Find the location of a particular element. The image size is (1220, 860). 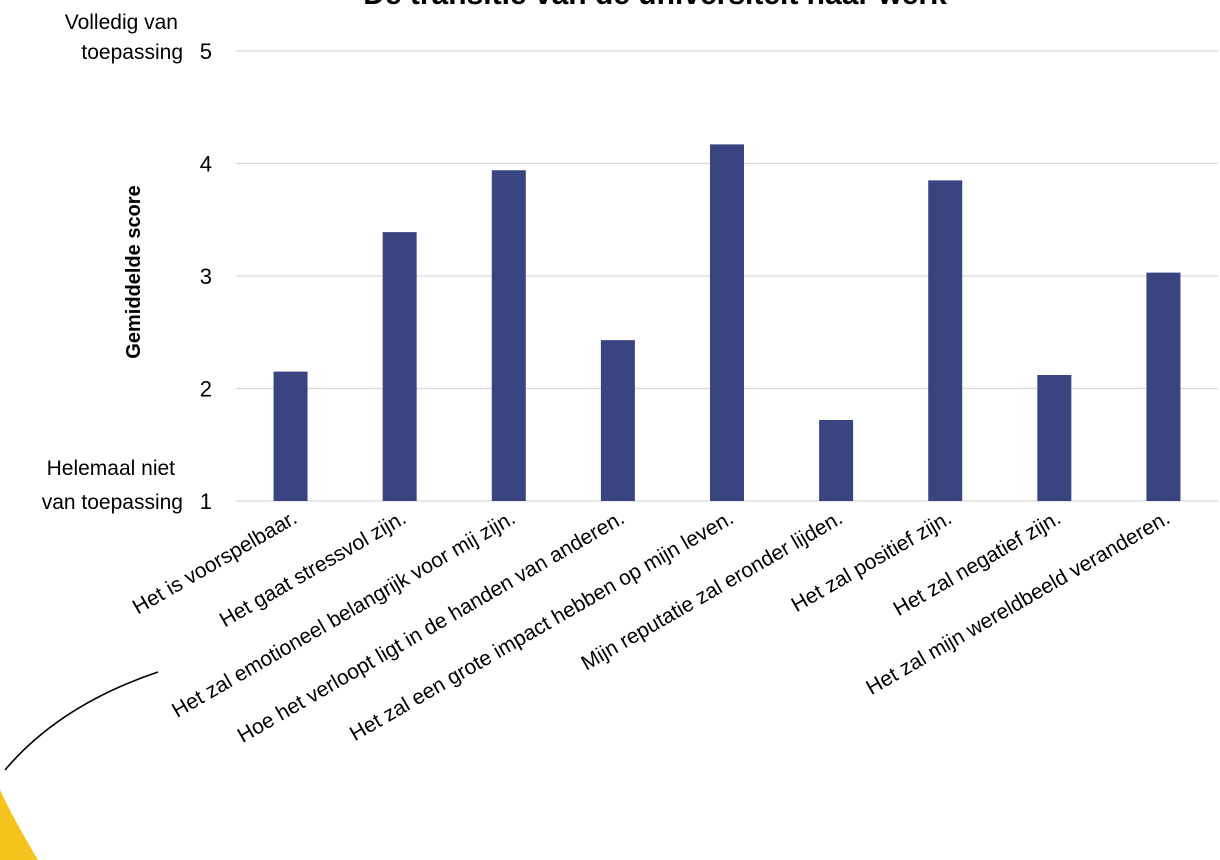

x-tick-label: Het gaat stressvol zijn. is located at coordinates (313, 569).